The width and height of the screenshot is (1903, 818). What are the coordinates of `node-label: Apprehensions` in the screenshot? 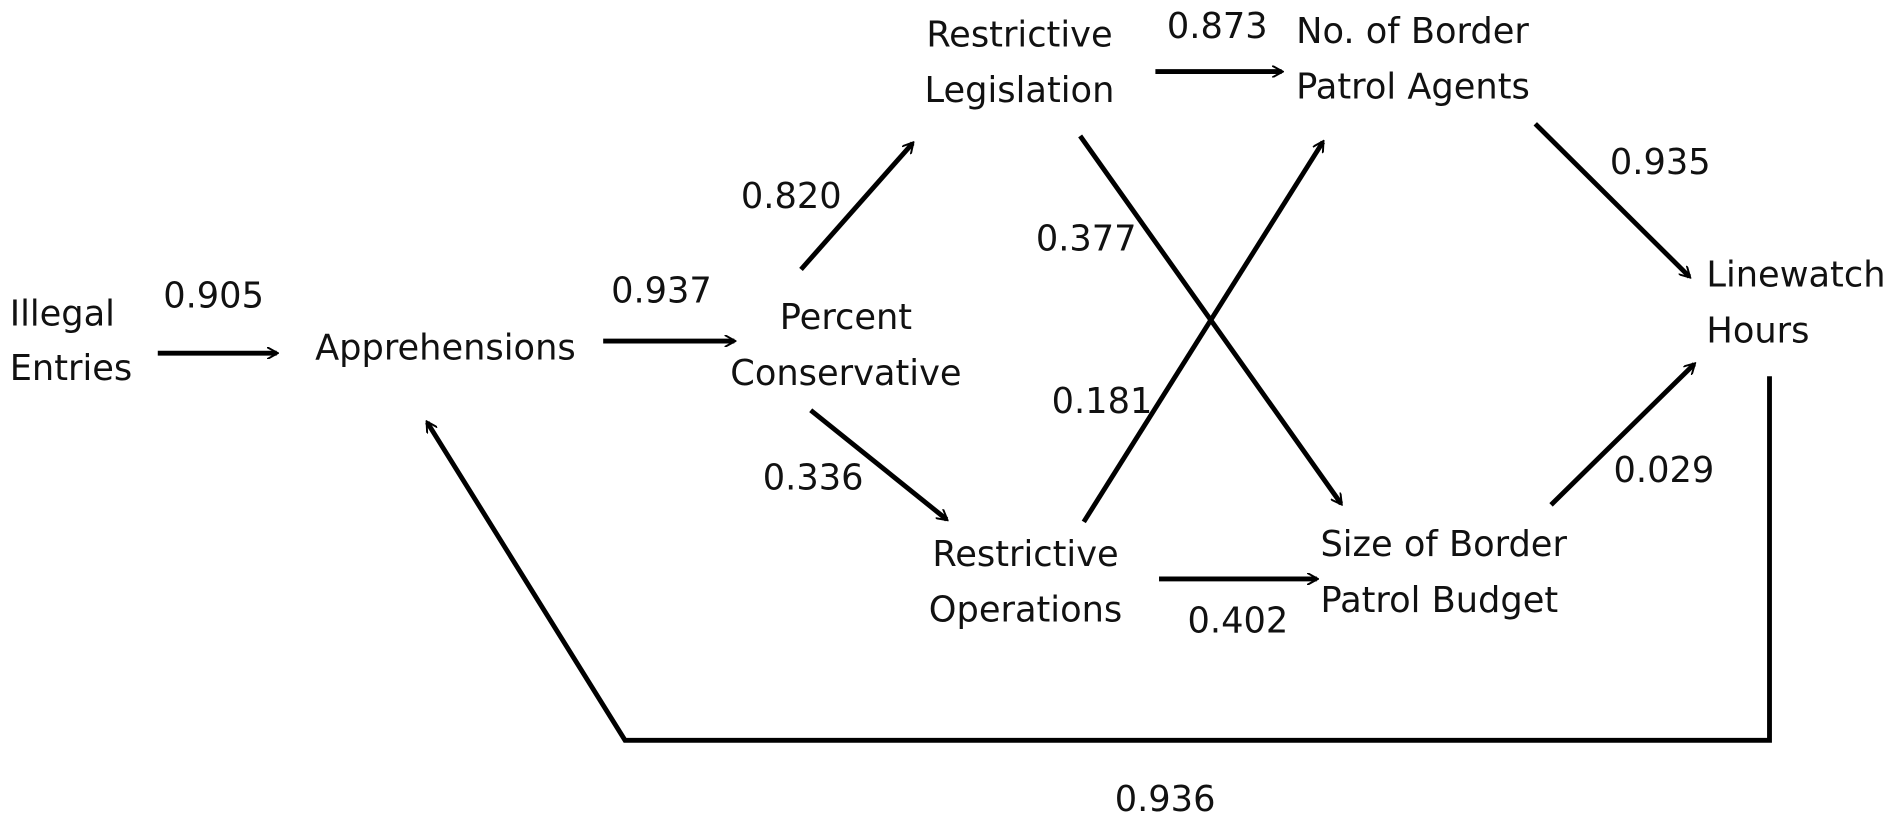 It's located at (445, 348).